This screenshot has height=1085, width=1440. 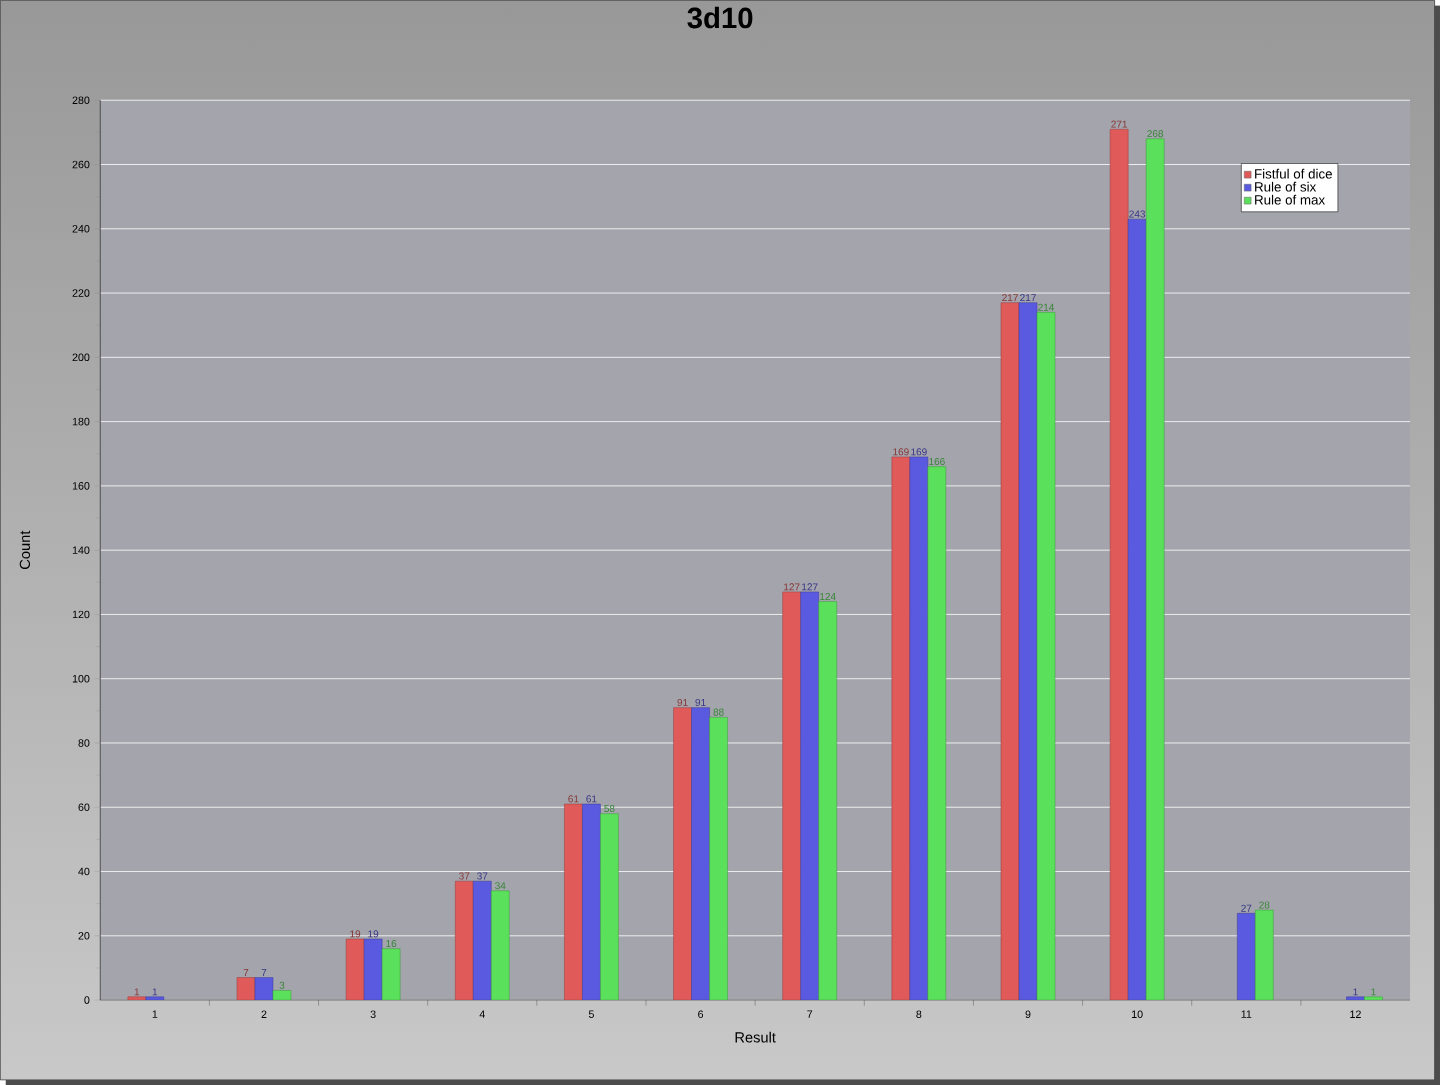 I want to click on y-tick-label: 240, so click(x=81, y=228).